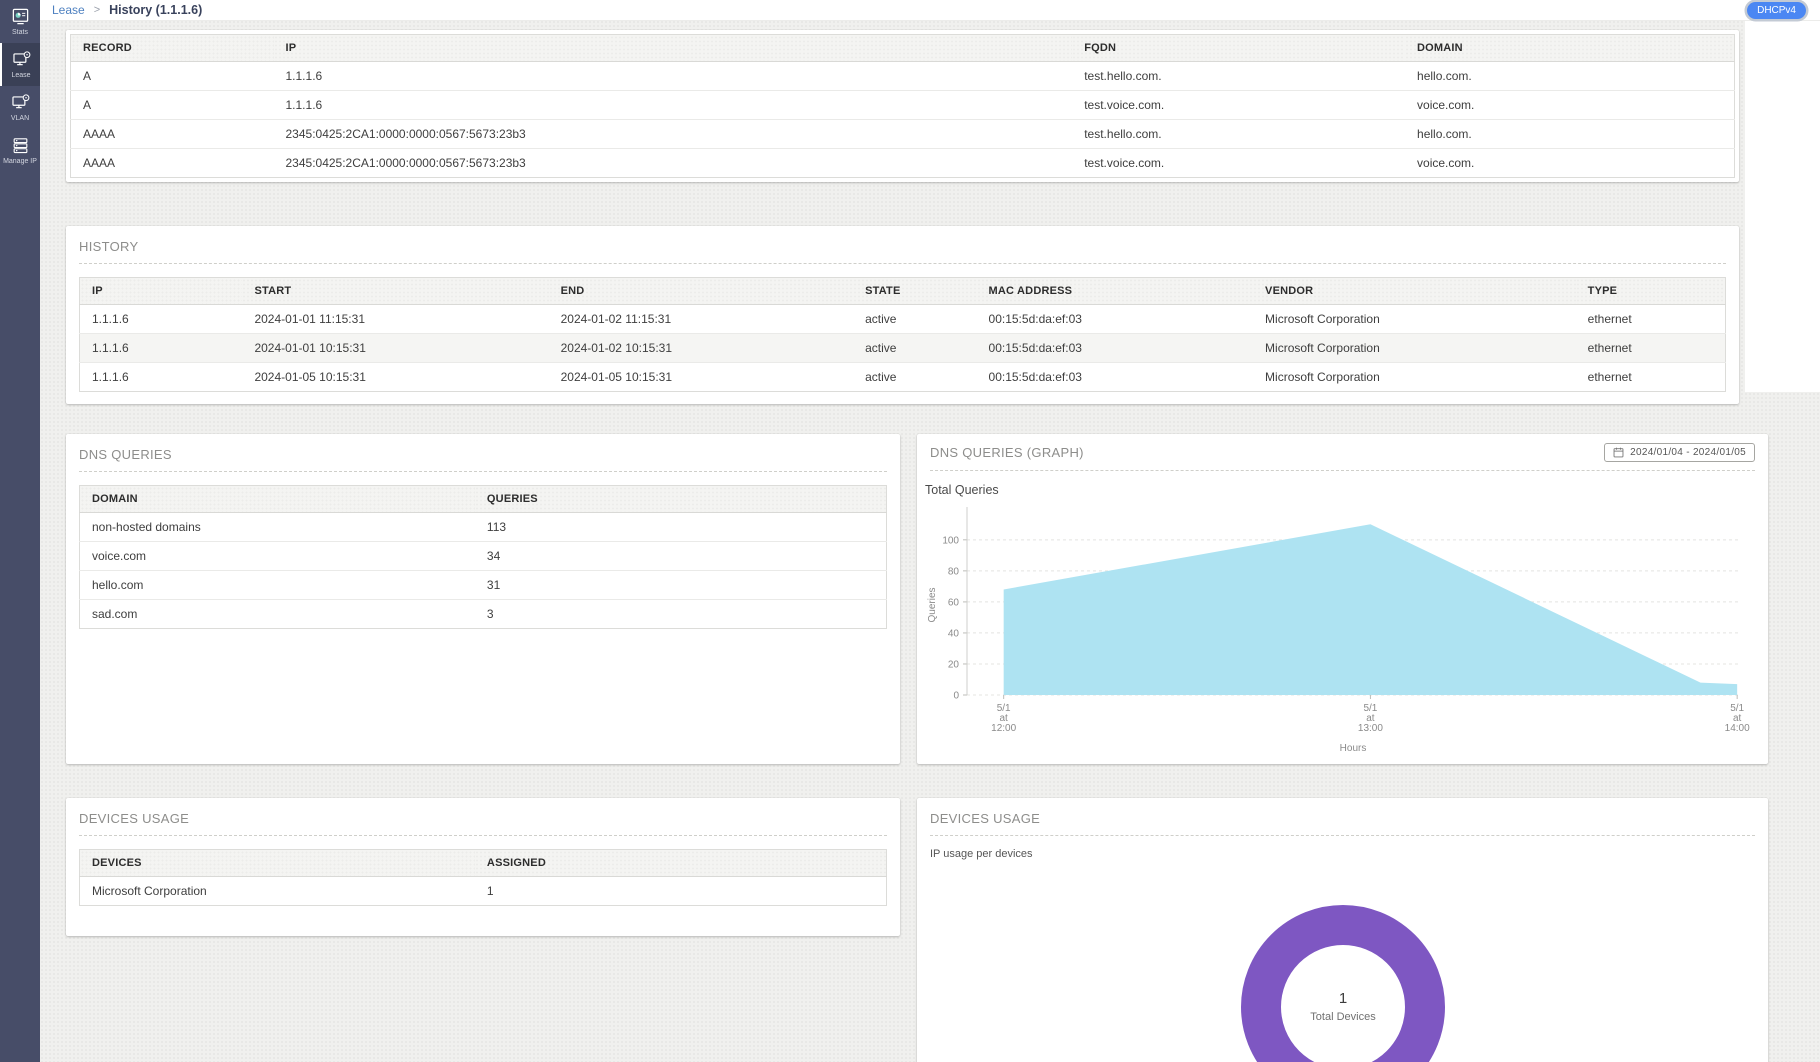  What do you see at coordinates (701, 348) in the screenshot?
I see `table-cell: 2024-01-02 10:15:31` at bounding box center [701, 348].